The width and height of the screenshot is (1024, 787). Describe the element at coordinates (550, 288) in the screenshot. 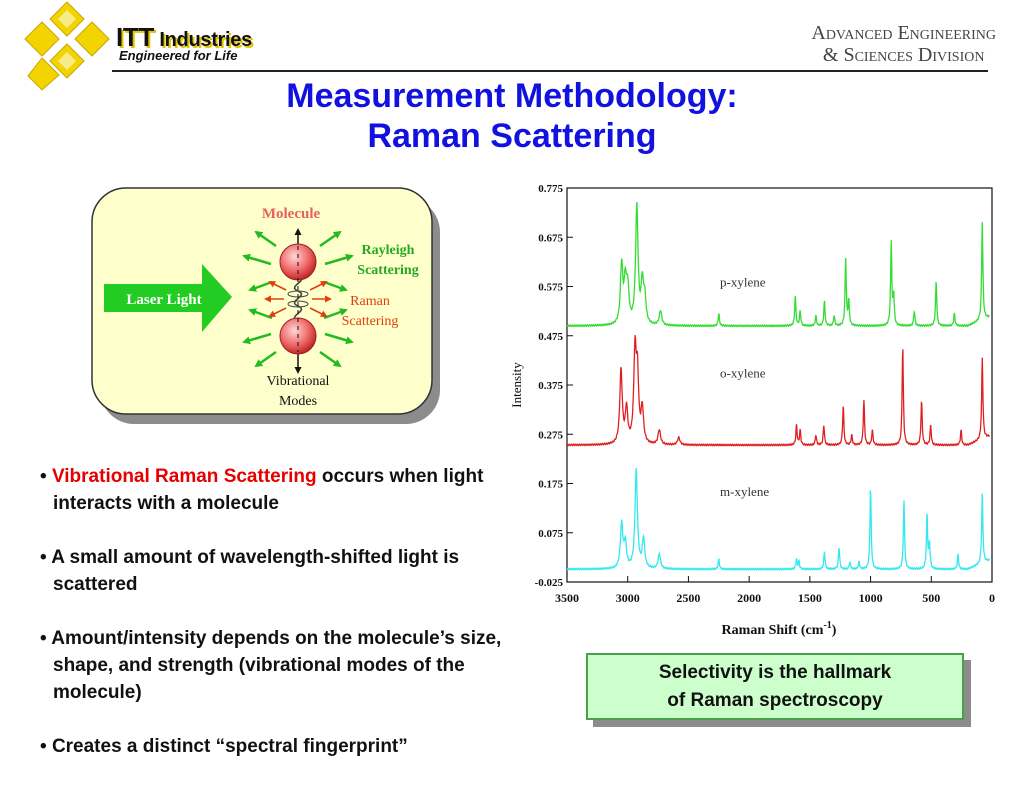

I see `y-tick-label: 0.575` at that location.